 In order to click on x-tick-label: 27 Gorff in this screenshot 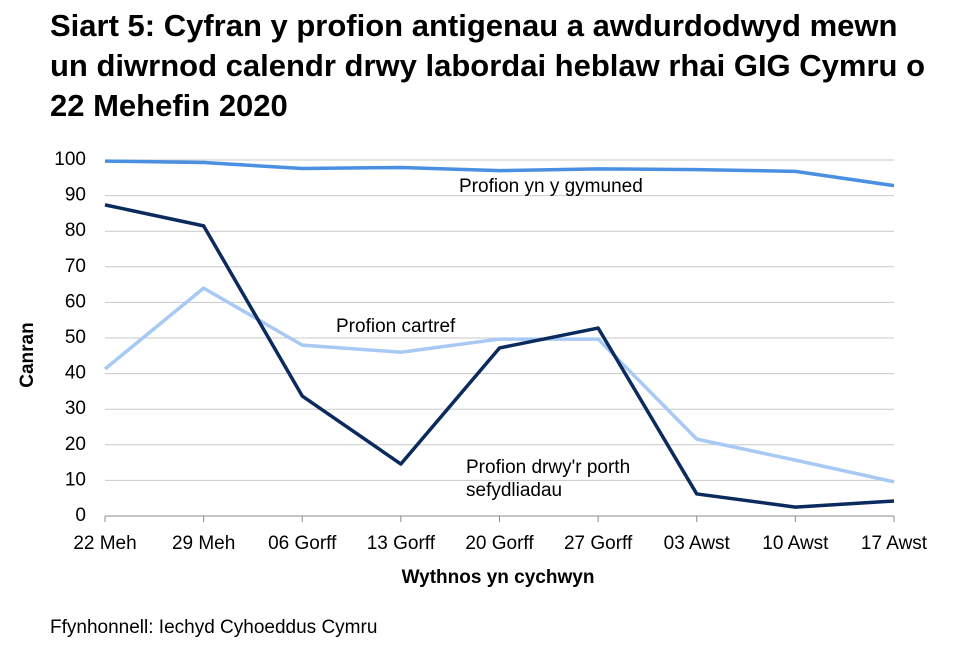, I will do `click(598, 543)`.